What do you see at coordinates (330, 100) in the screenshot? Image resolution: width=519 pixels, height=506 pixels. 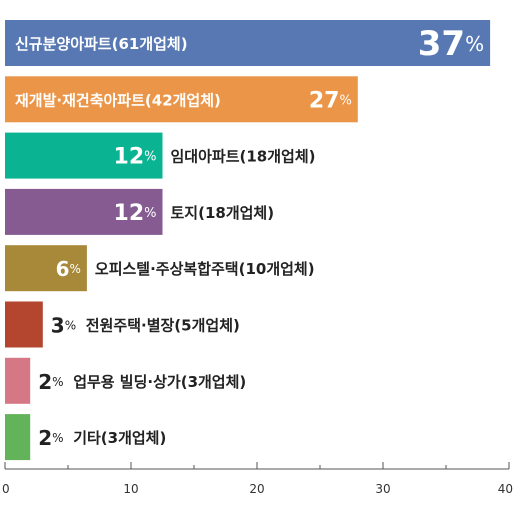 I see `bar-value-label-2: 27%` at bounding box center [330, 100].